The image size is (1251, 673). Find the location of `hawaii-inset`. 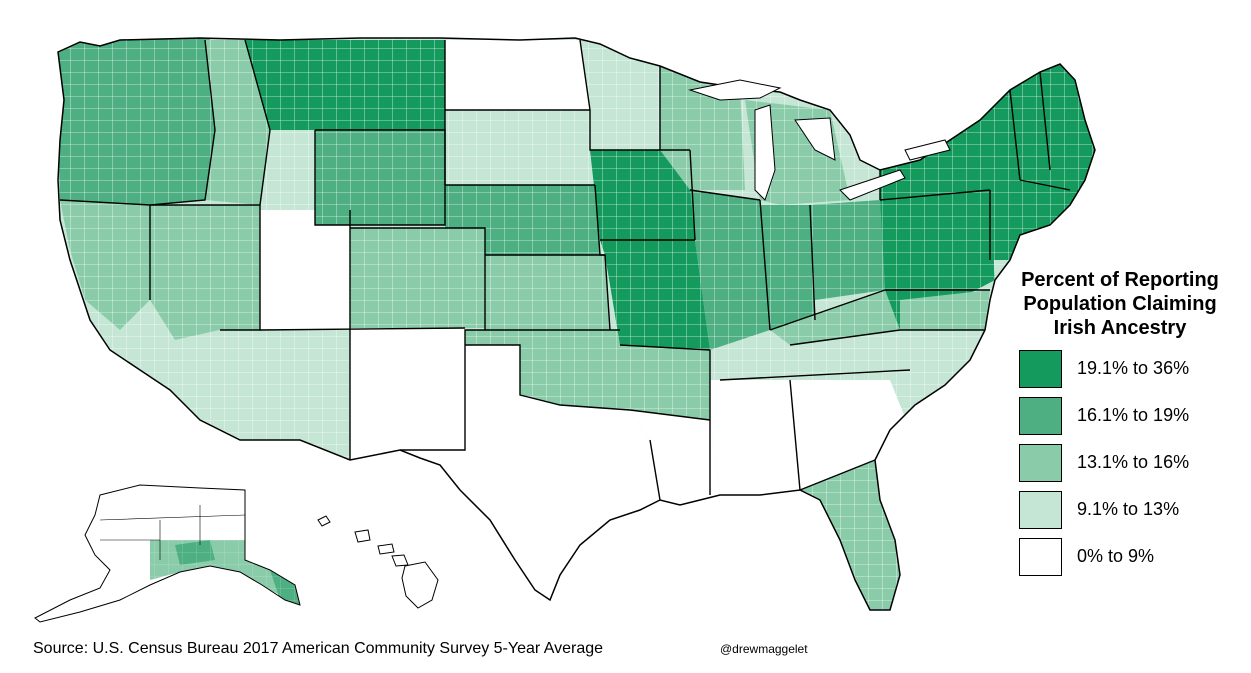

hawaii-inset is located at coordinates (378, 562).